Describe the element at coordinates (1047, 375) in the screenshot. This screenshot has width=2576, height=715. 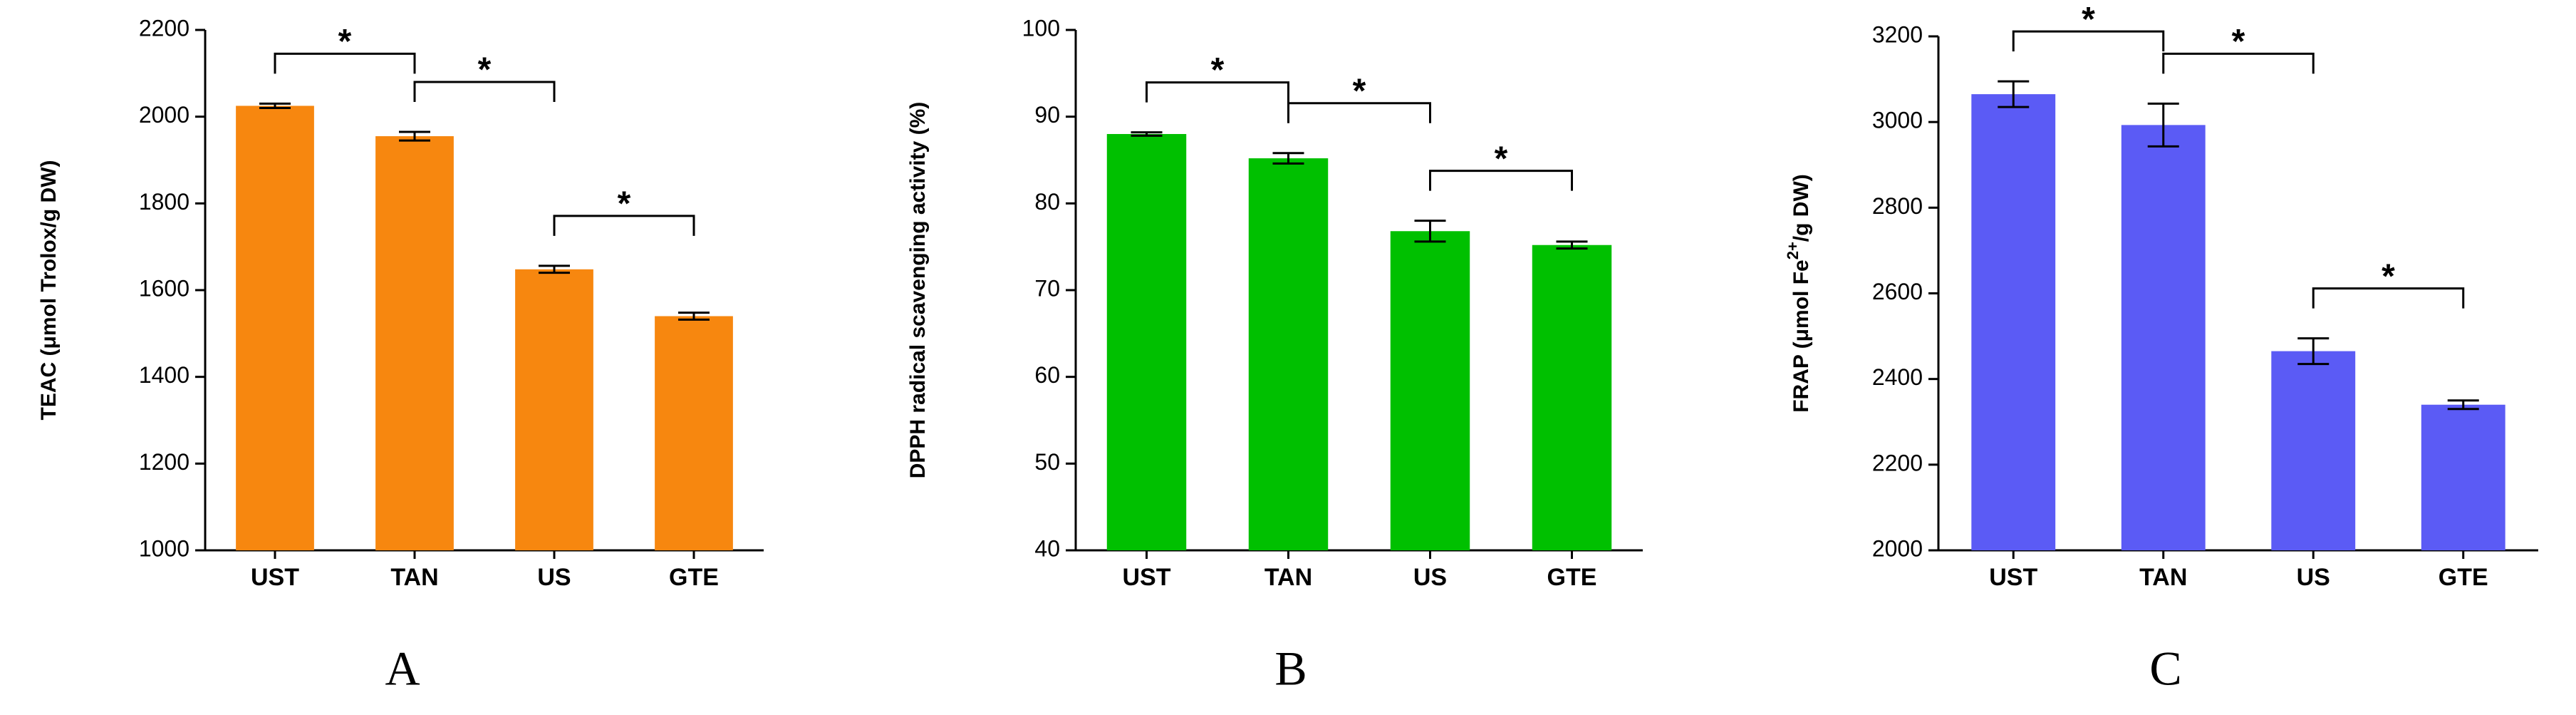
I see `y-tick-label: 60` at that location.